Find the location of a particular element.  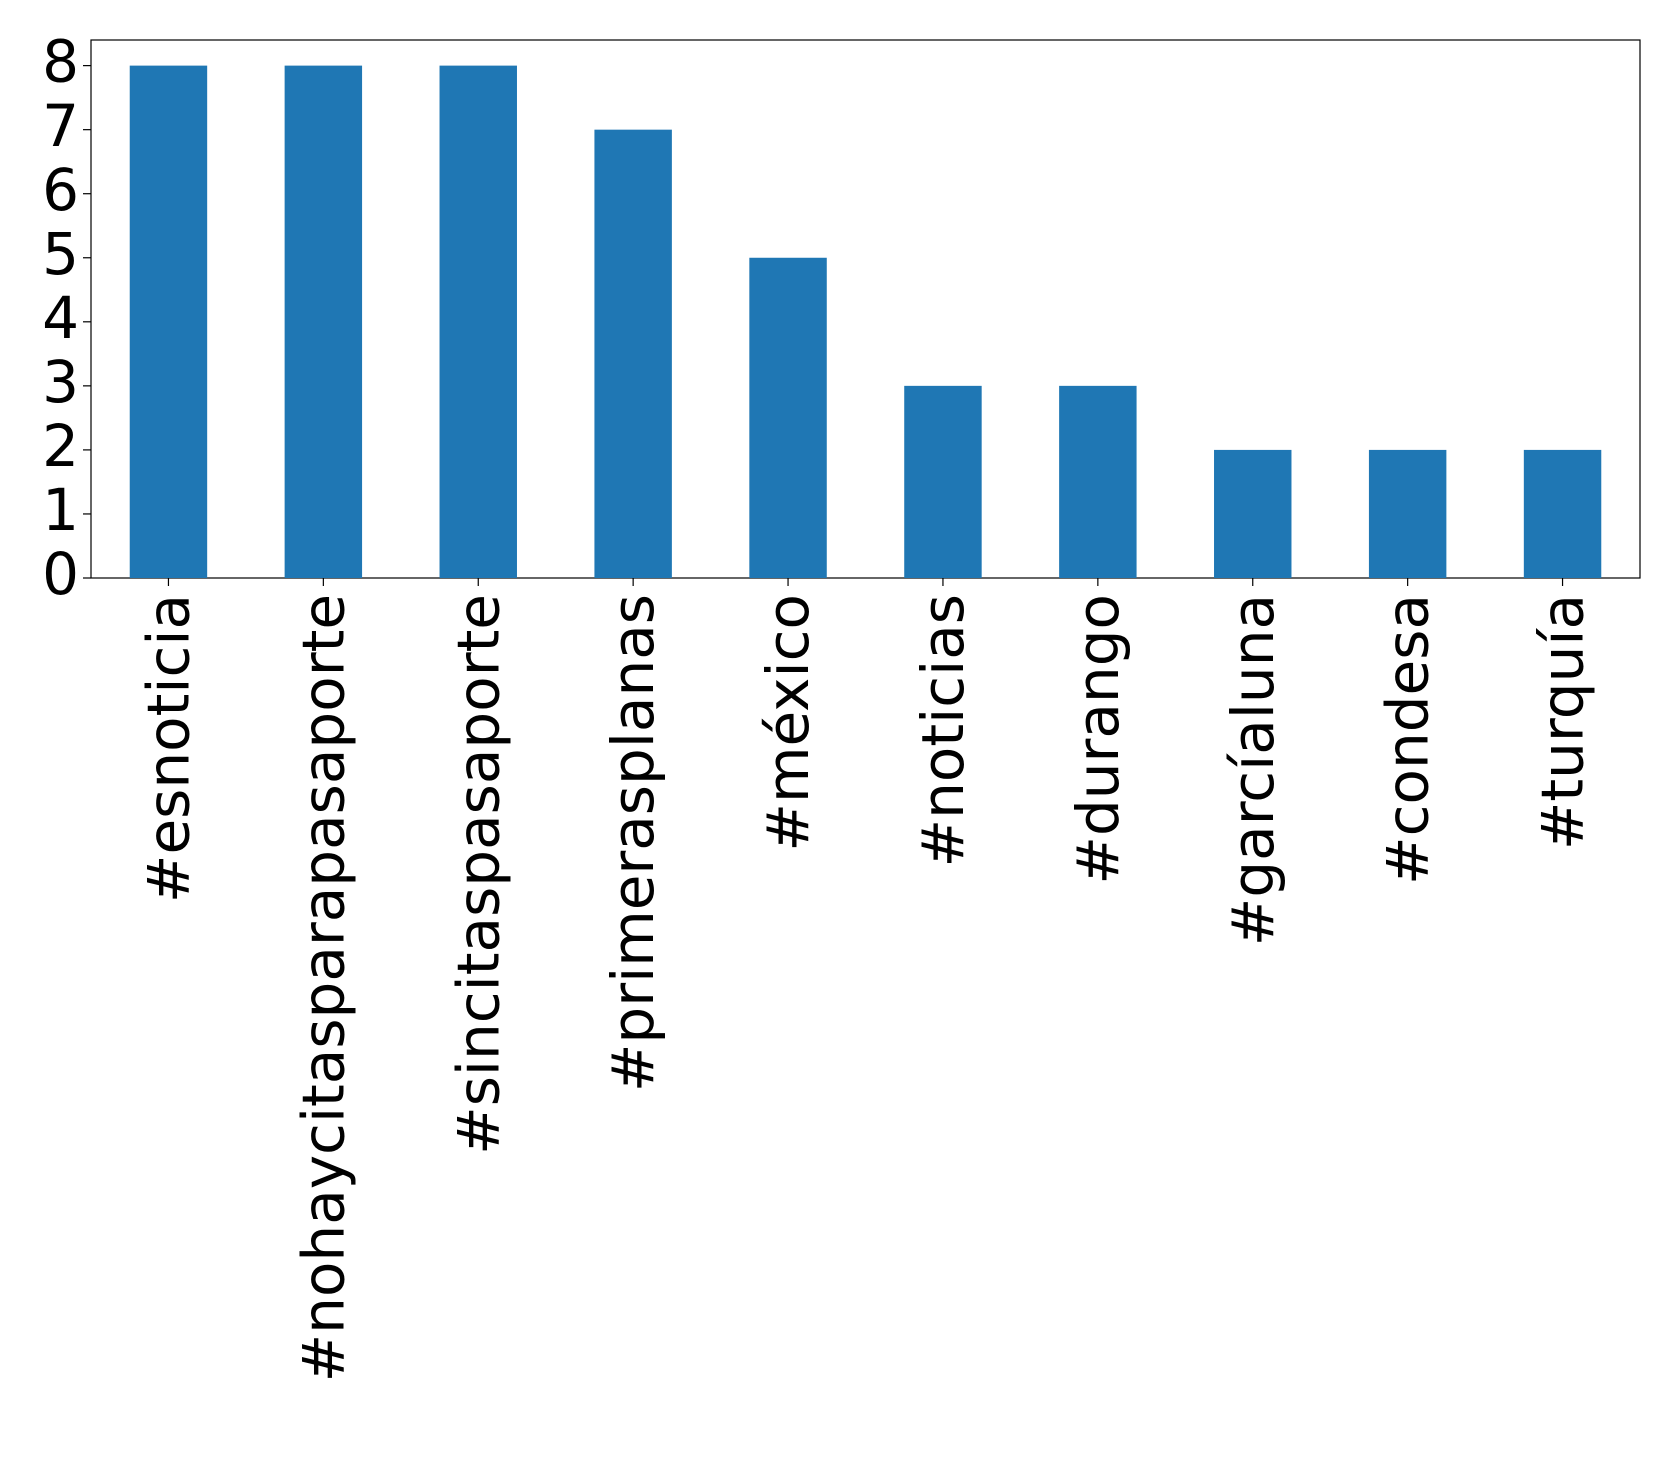

x-tick-label: #noticias is located at coordinates (943, 730).